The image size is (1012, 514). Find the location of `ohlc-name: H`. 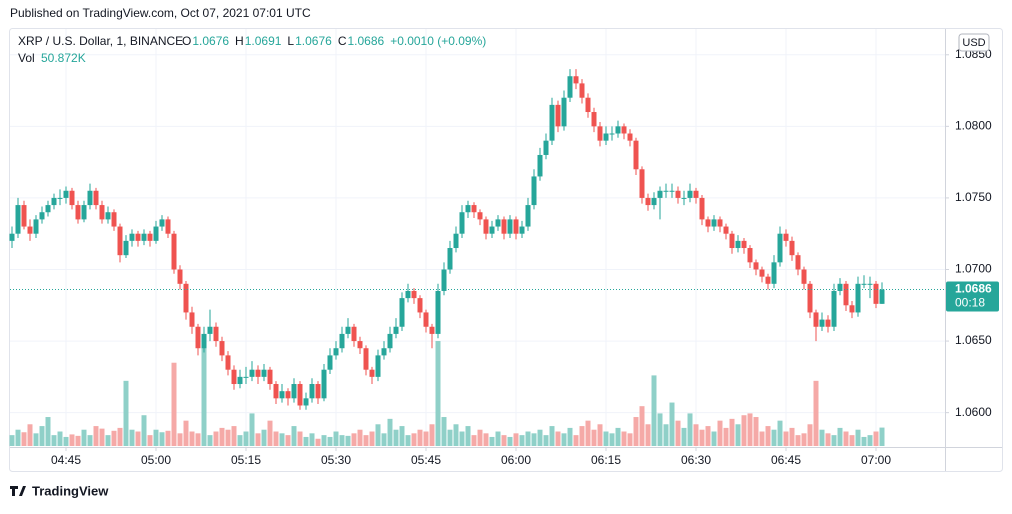

ohlc-name: H is located at coordinates (239, 41).